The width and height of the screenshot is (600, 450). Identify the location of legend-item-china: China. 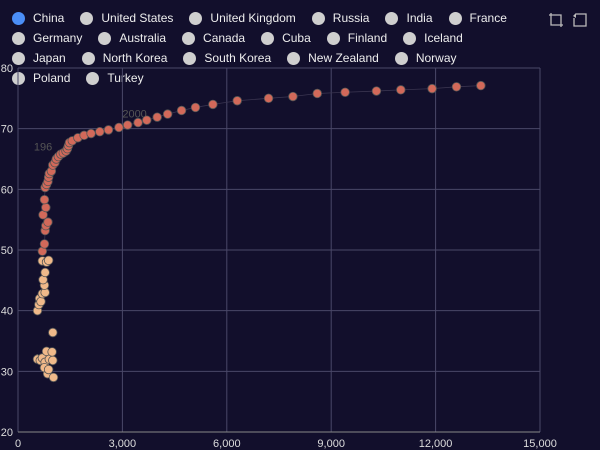
(37, 18).